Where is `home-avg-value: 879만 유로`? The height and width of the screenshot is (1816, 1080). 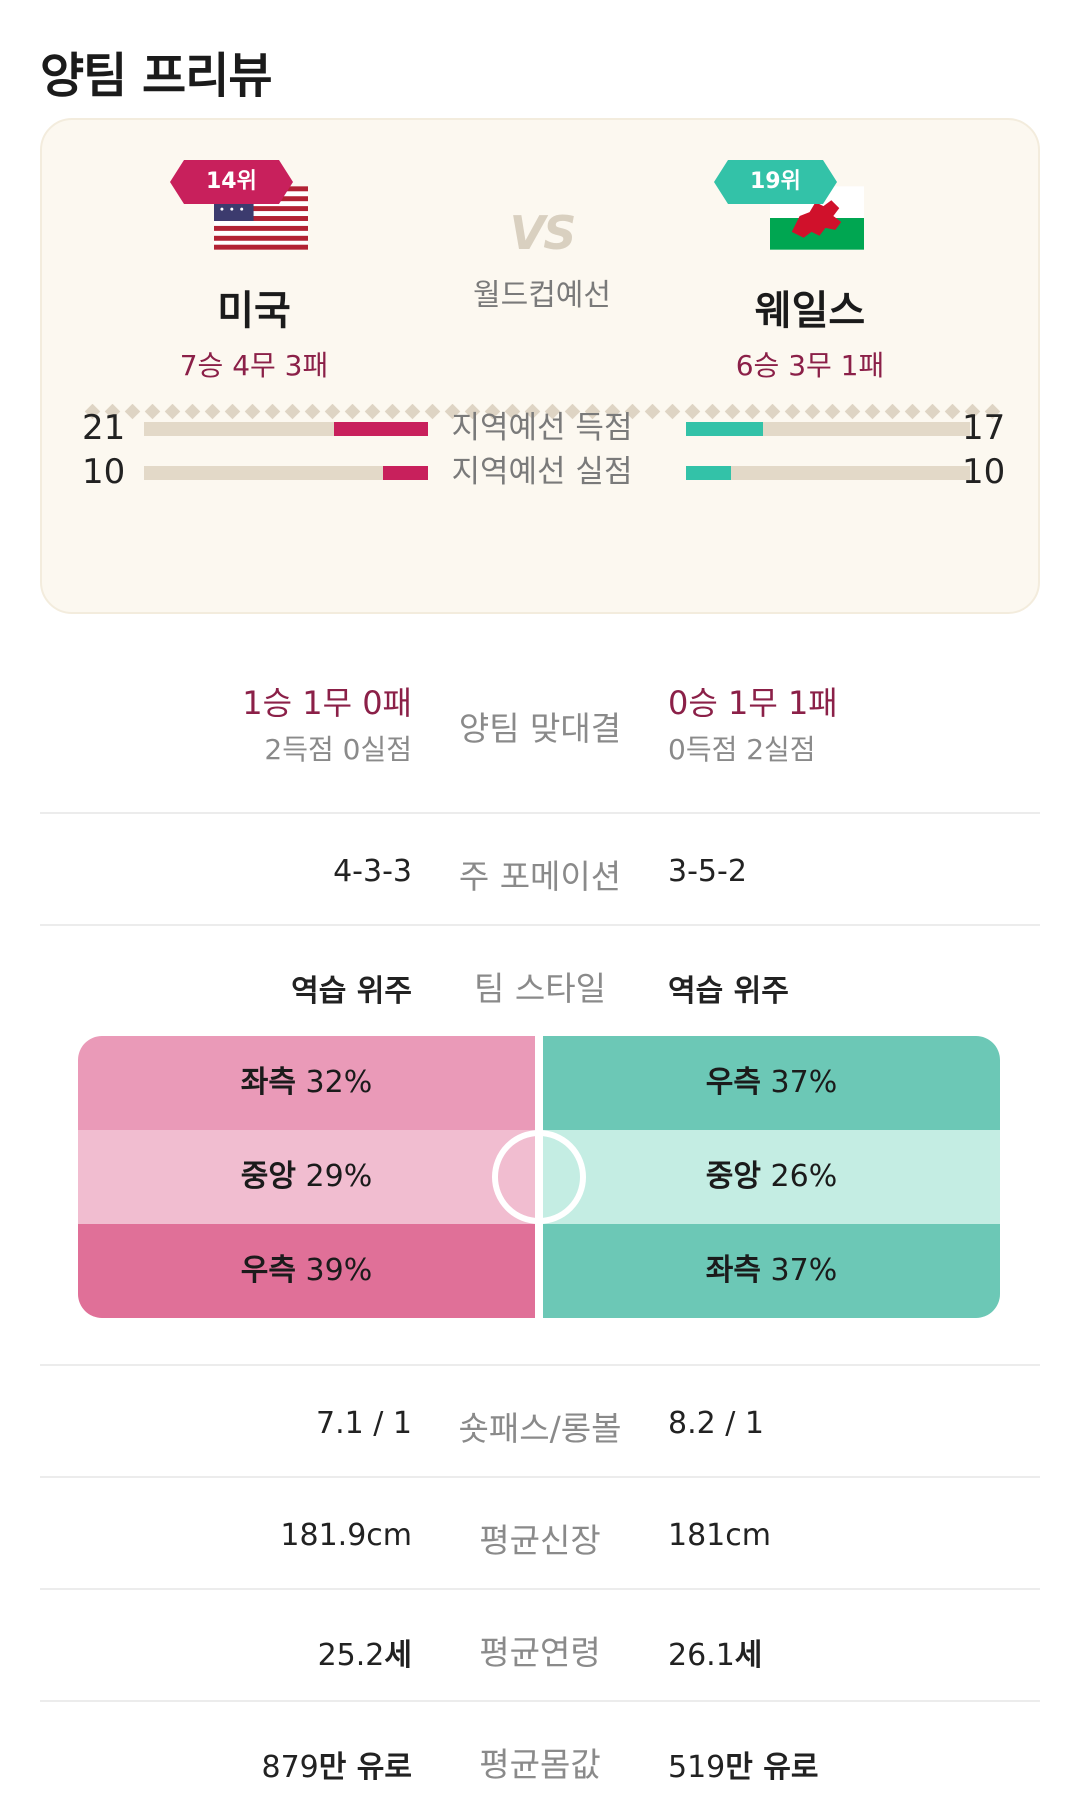 home-avg-value: 879만 유로 is located at coordinates (336, 1764).